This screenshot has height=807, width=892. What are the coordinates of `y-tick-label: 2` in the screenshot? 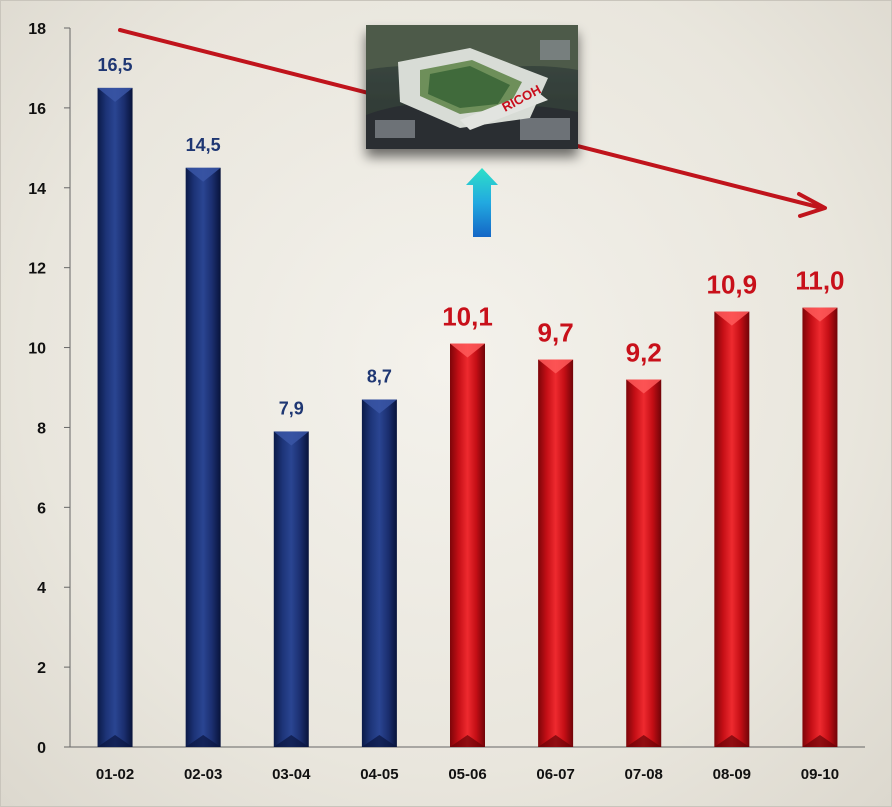 It's located at (41, 668).